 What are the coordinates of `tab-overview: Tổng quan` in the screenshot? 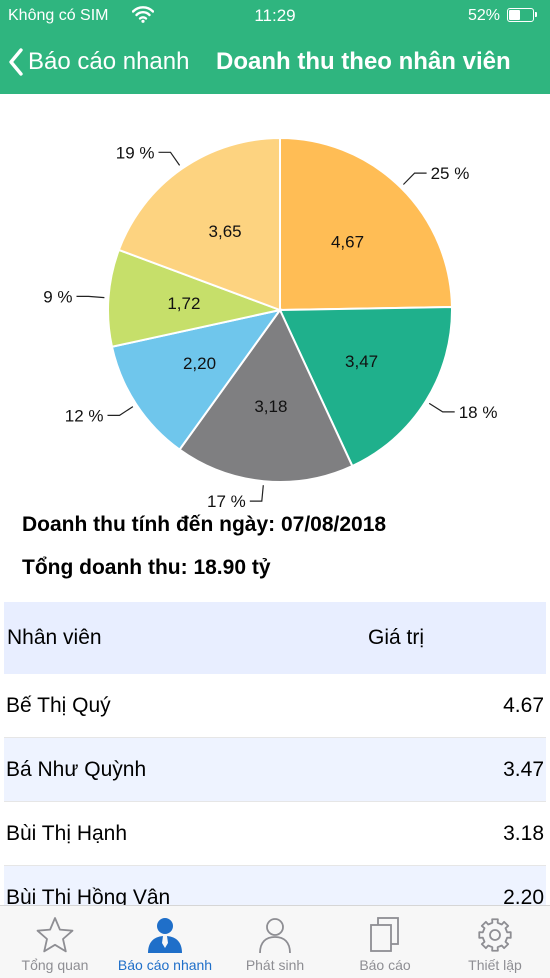 It's located at (55, 942).